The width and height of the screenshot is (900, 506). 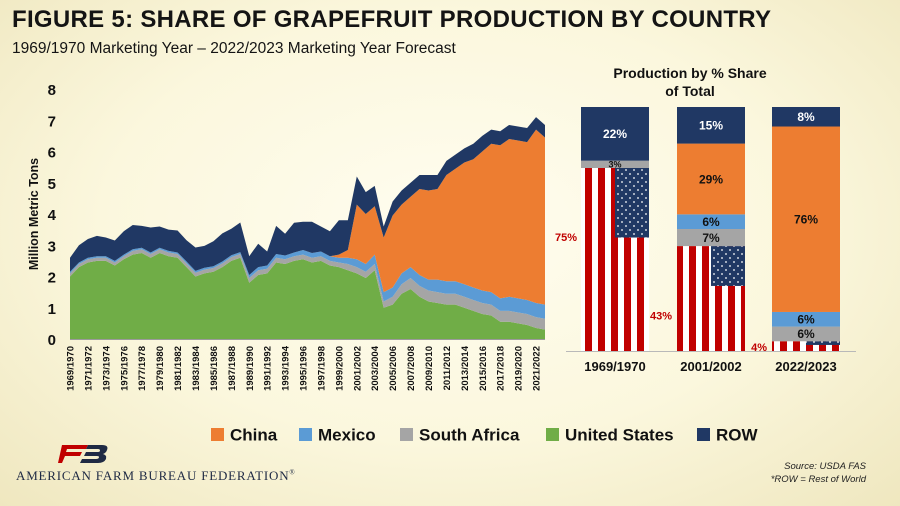 What do you see at coordinates (178, 368) in the screenshot?
I see `x-tick-label: 1981/1982` at bounding box center [178, 368].